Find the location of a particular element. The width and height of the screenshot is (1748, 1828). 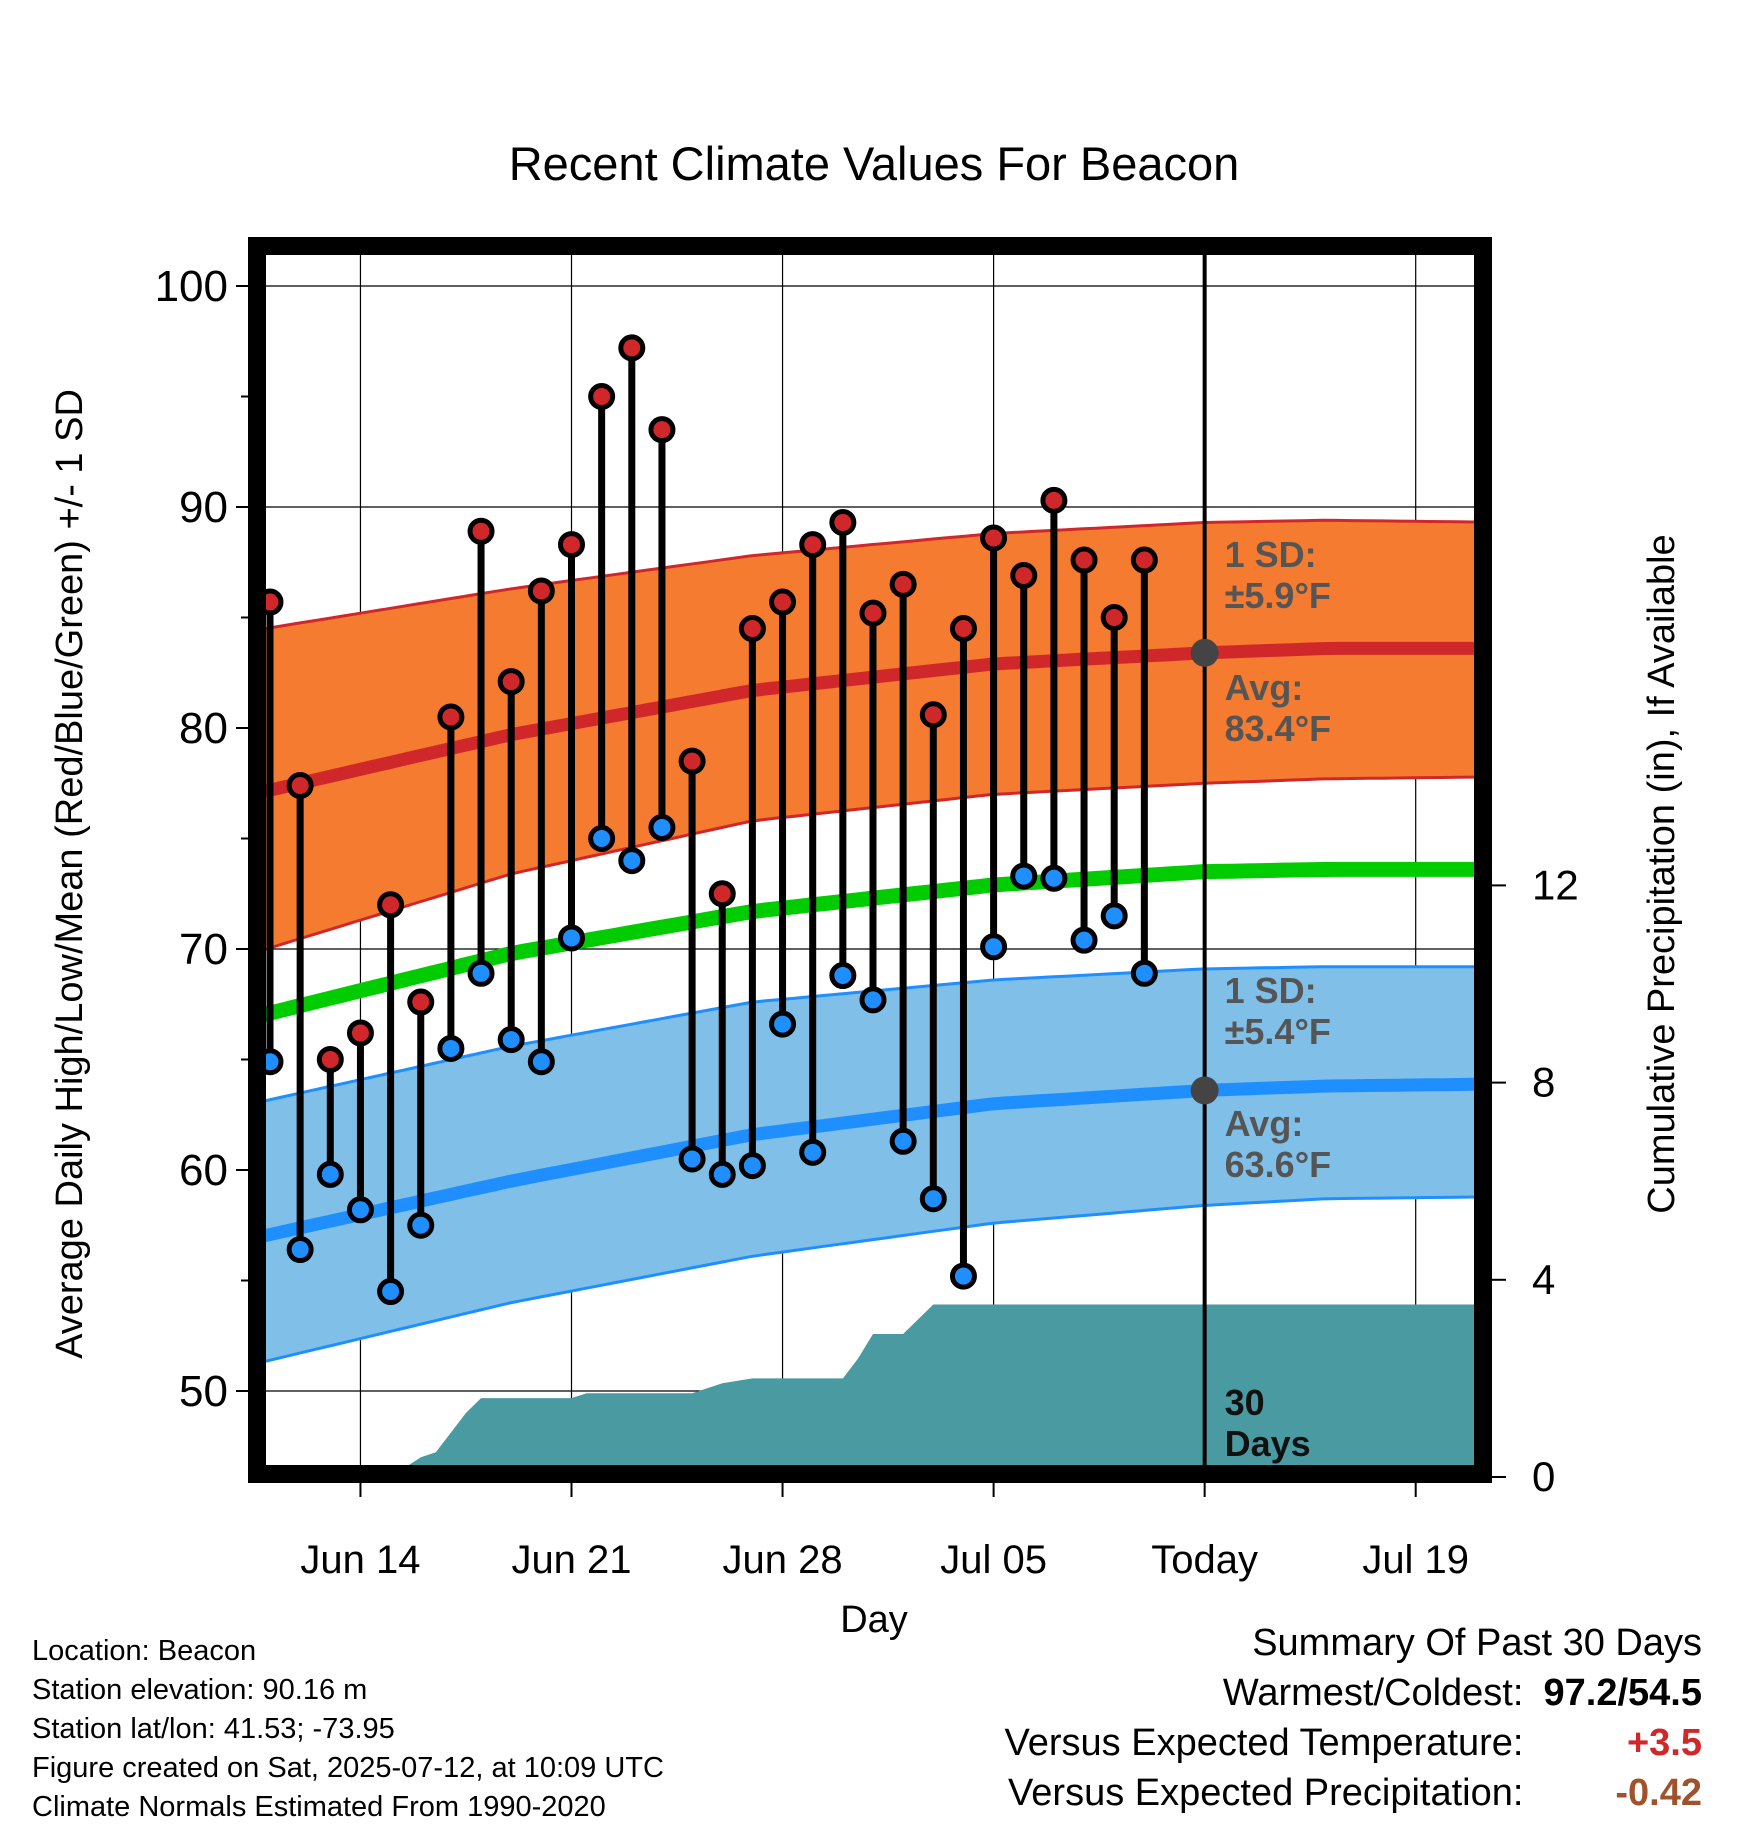

x-tick-label: Jul 19 is located at coordinates (1415, 1560).